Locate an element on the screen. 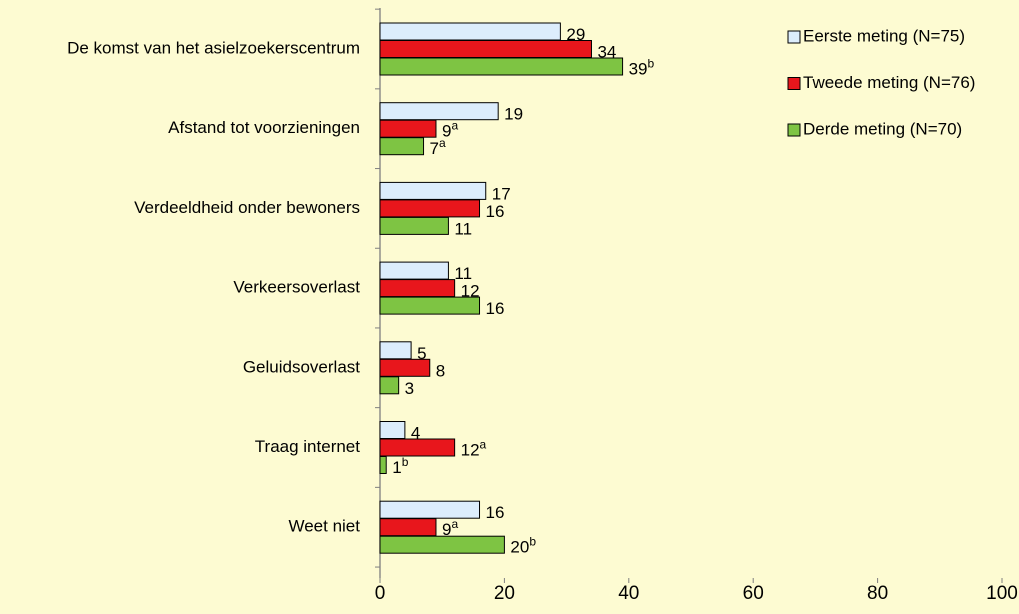  value-label: 34 is located at coordinates (606, 51).